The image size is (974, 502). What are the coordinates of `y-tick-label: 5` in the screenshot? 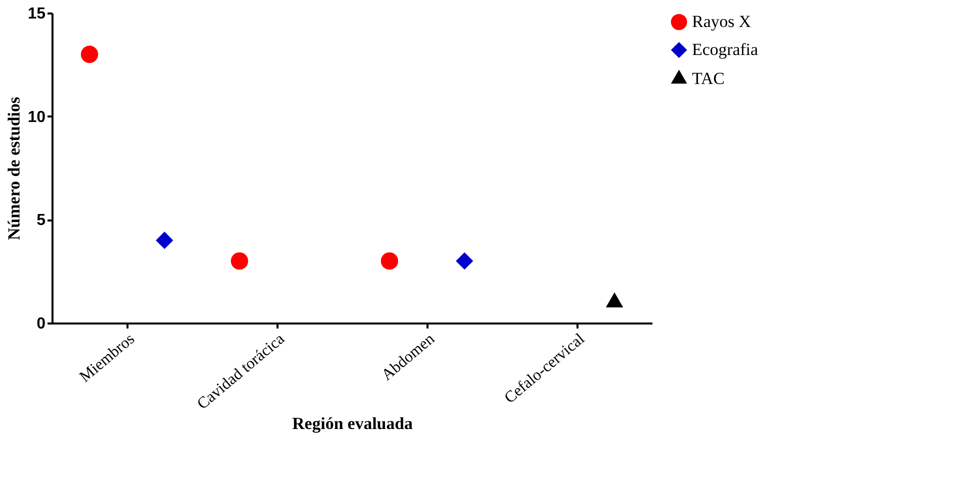 It's located at (41, 221).